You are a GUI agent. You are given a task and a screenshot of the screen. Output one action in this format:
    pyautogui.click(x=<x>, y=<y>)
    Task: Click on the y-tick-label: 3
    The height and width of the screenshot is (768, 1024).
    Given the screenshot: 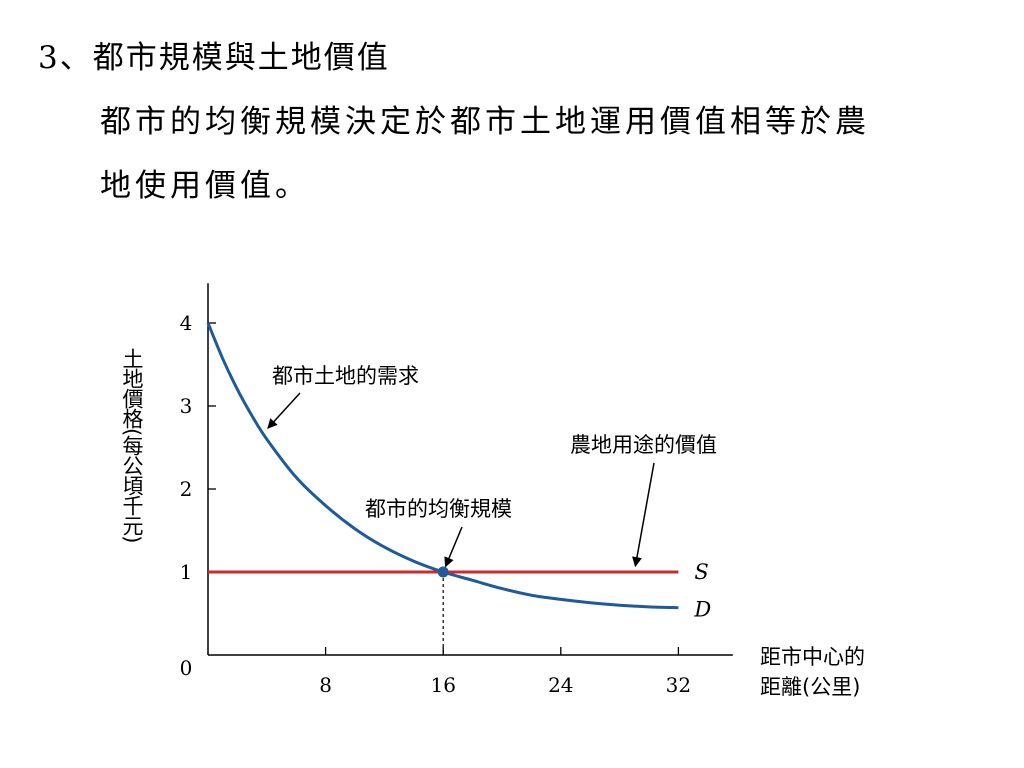 What is the action you would take?
    pyautogui.click(x=186, y=406)
    